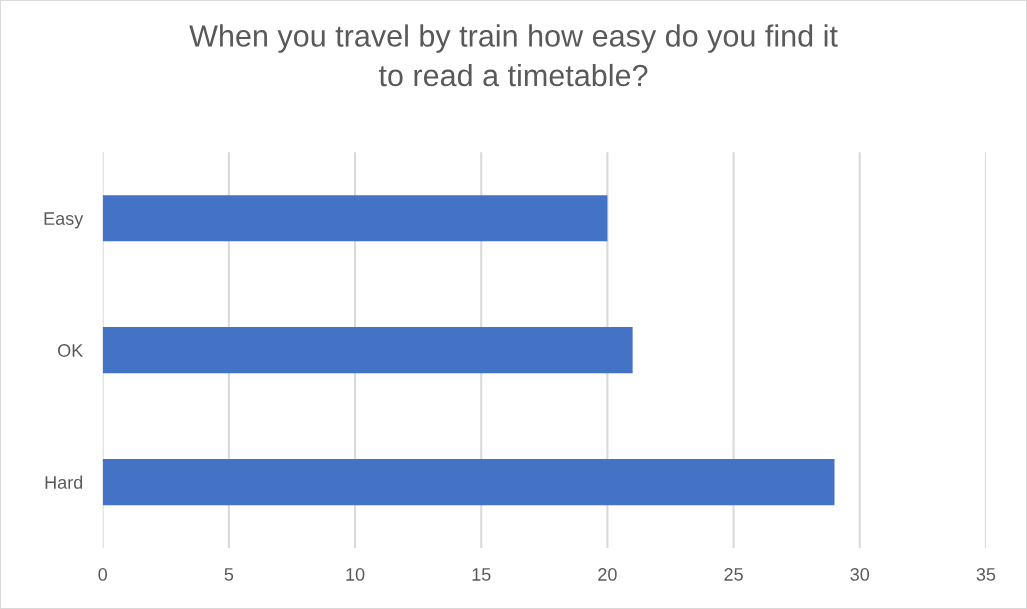  What do you see at coordinates (733, 574) in the screenshot?
I see `x-tick-label: 25` at bounding box center [733, 574].